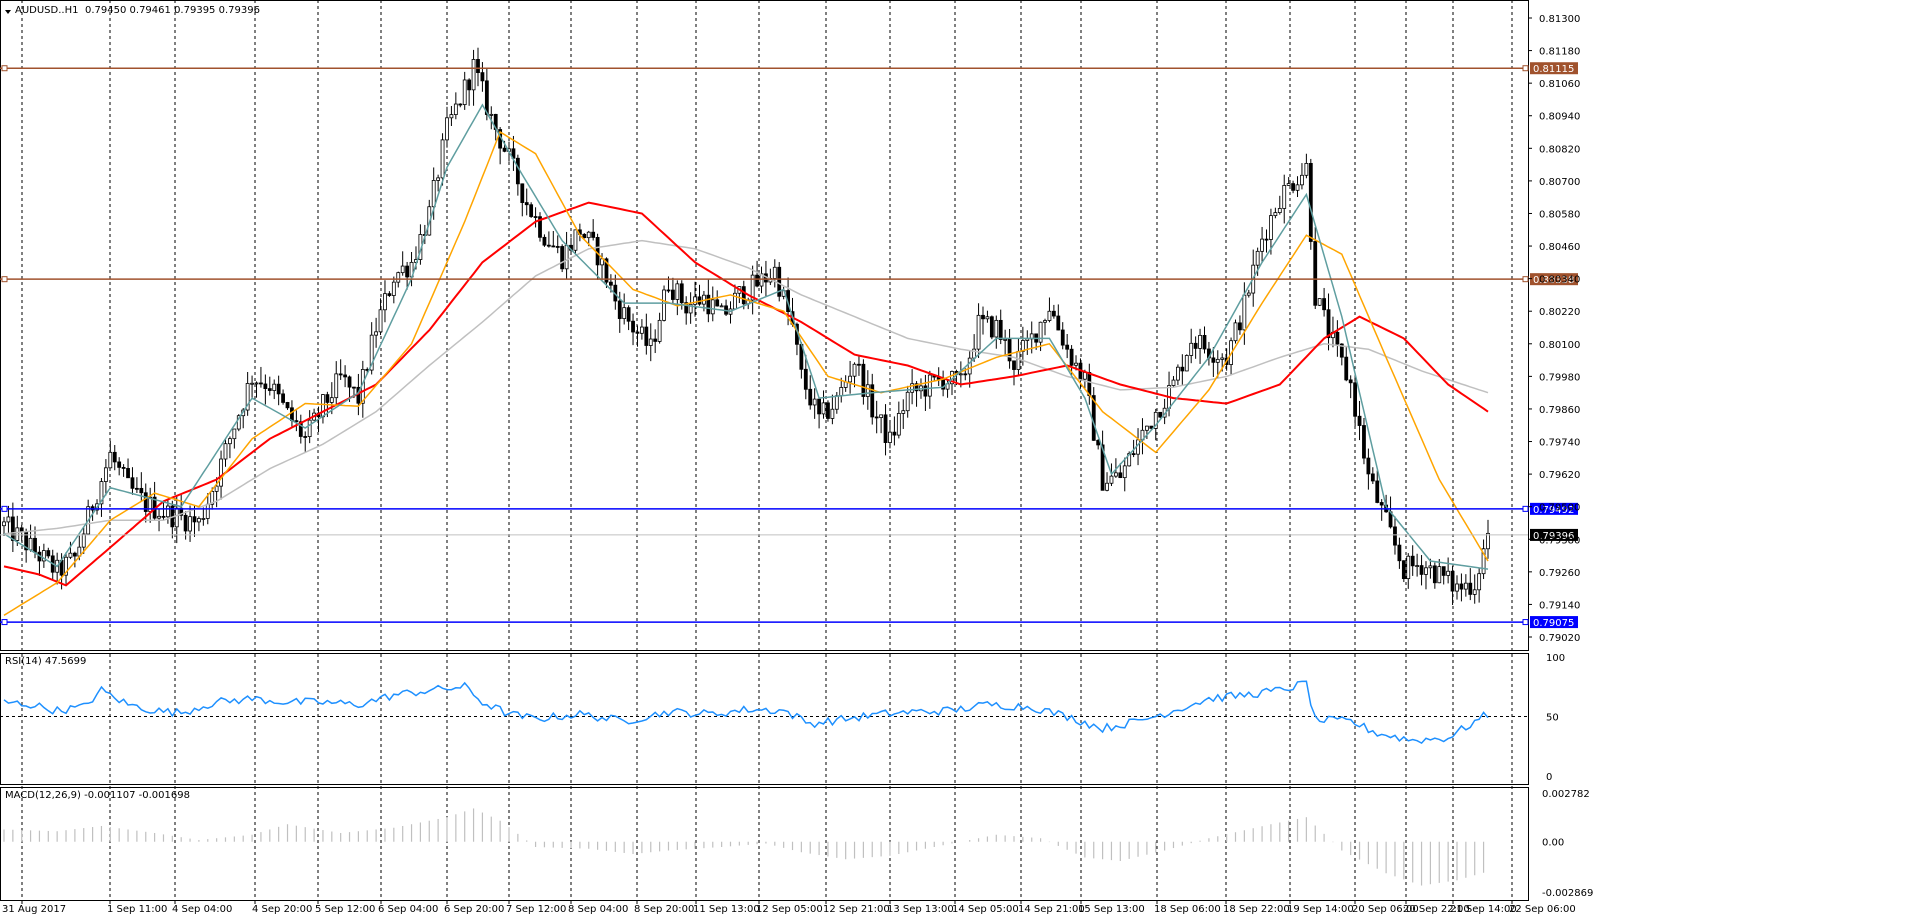  I want to click on time-label: 1 Sep 11:00, so click(137, 909).